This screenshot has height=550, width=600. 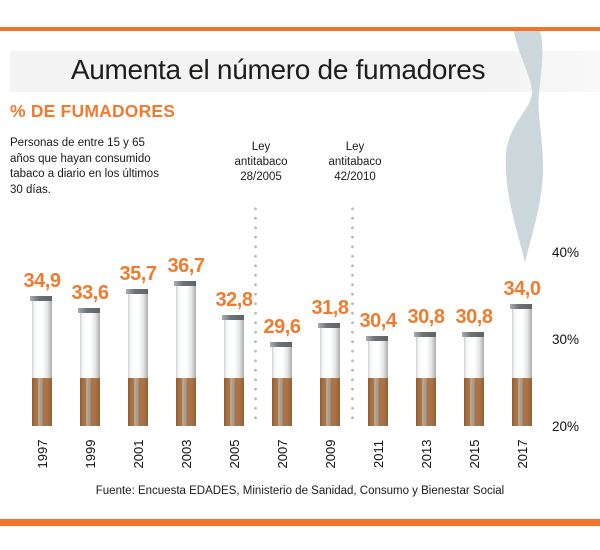 I want to click on x-axis-year-label: 2001, so click(x=138, y=454).